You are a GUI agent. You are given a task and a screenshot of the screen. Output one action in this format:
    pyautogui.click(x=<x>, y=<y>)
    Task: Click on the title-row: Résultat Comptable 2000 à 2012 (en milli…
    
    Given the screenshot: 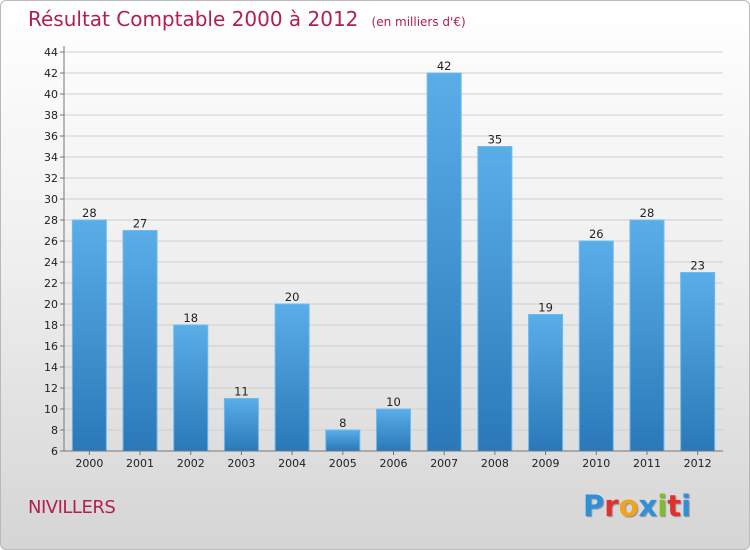 What is the action you would take?
    pyautogui.click(x=247, y=19)
    